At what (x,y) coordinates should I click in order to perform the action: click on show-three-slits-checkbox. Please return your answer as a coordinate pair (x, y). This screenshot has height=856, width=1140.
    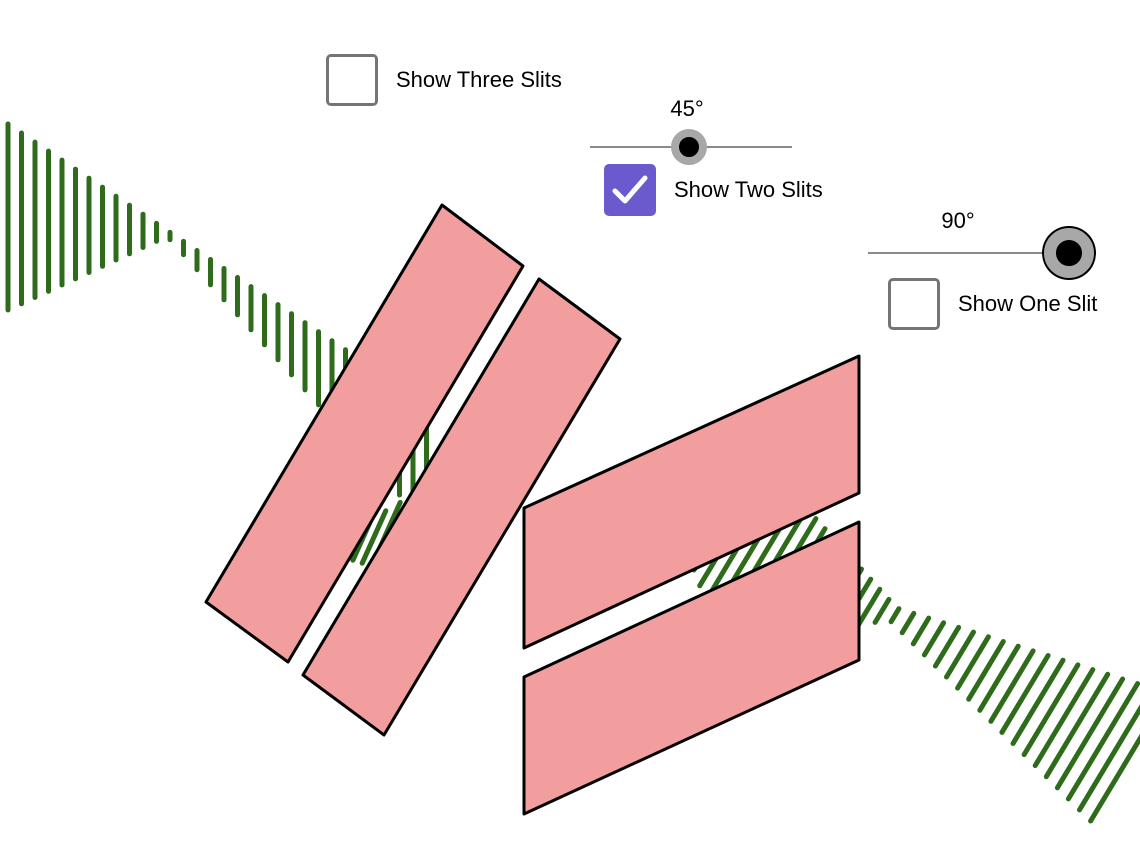
    Looking at the image, I should click on (352, 80).